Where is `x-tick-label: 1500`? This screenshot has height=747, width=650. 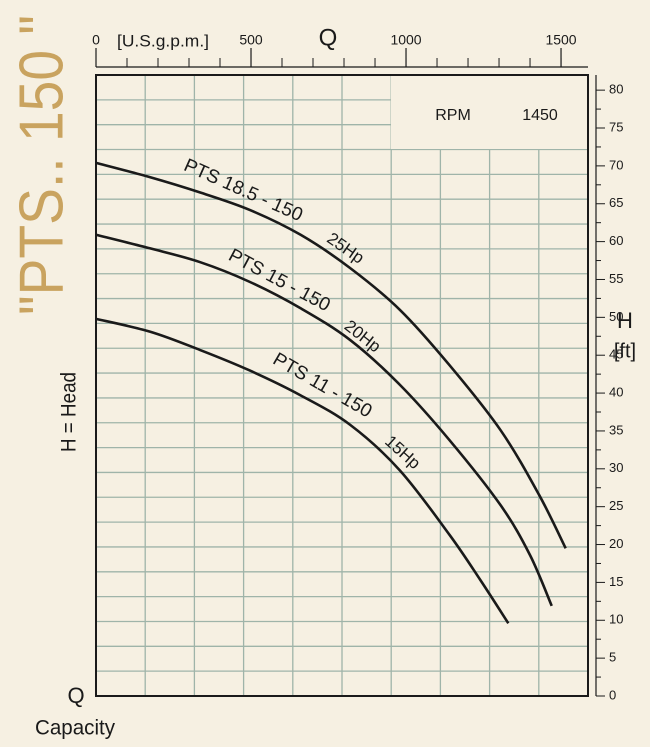 x-tick-label: 1500 is located at coordinates (560, 40).